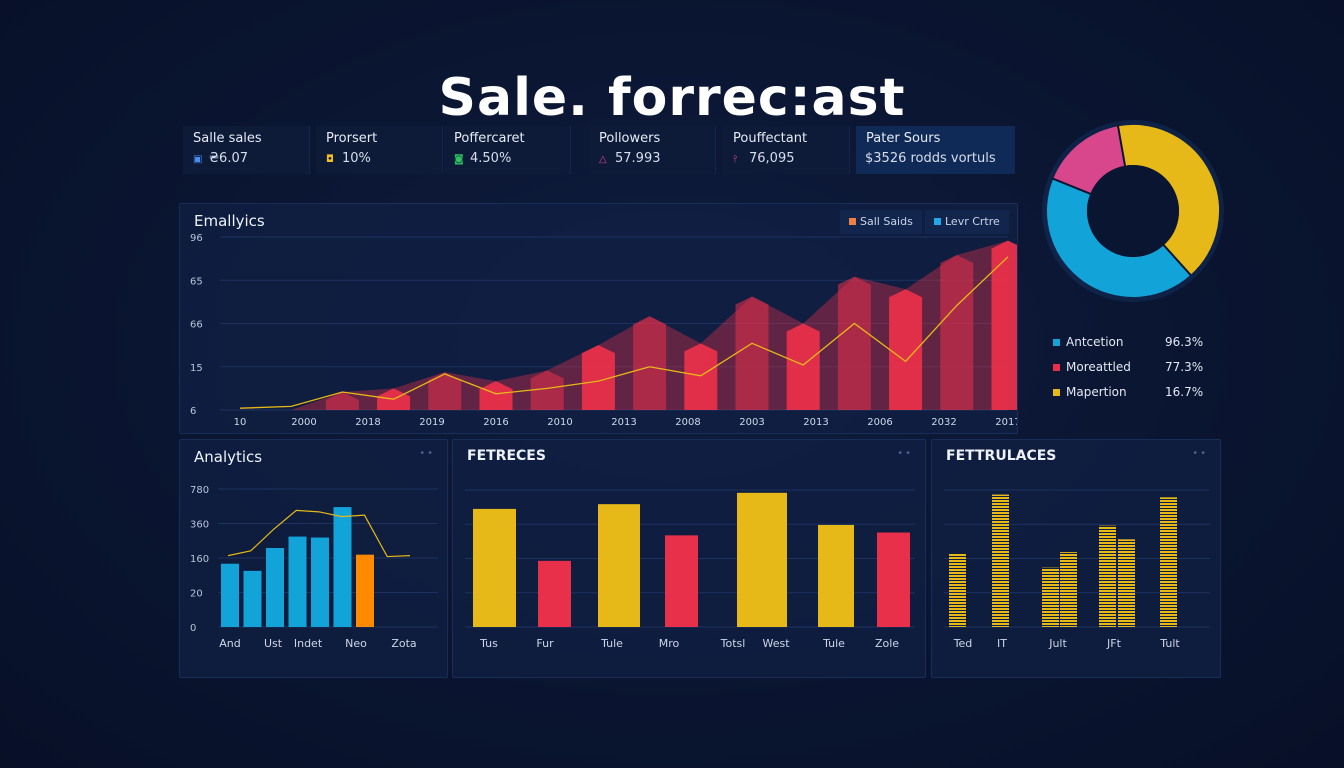 This screenshot has height=768, width=1344. What do you see at coordinates (687, 422) in the screenshot?
I see `x-tick-label: 2008` at bounding box center [687, 422].